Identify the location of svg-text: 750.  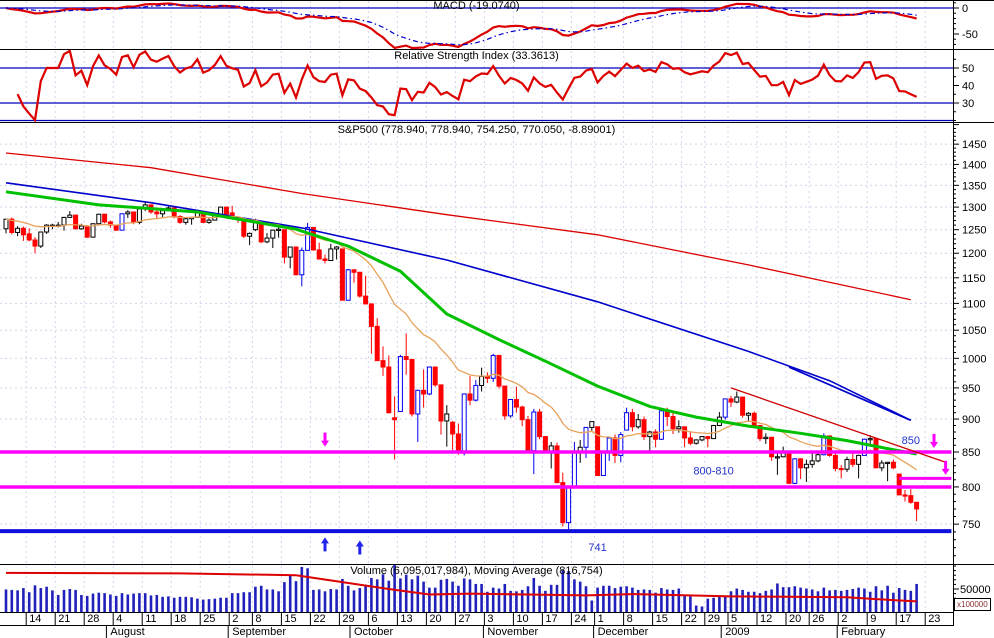
(971, 525).